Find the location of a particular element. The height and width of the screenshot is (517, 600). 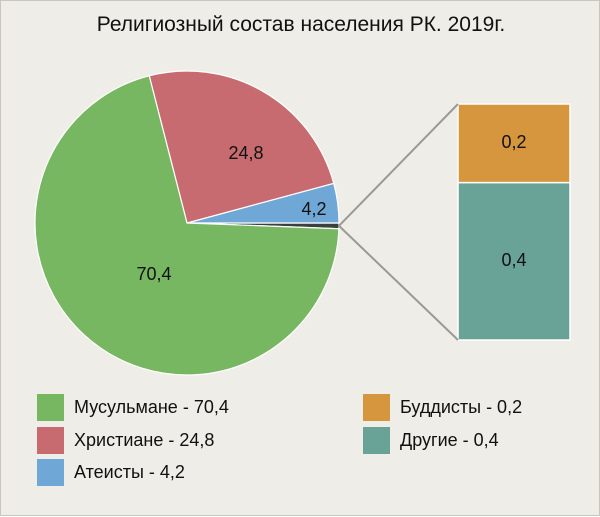

label-christians: 24,8 is located at coordinates (245, 153).